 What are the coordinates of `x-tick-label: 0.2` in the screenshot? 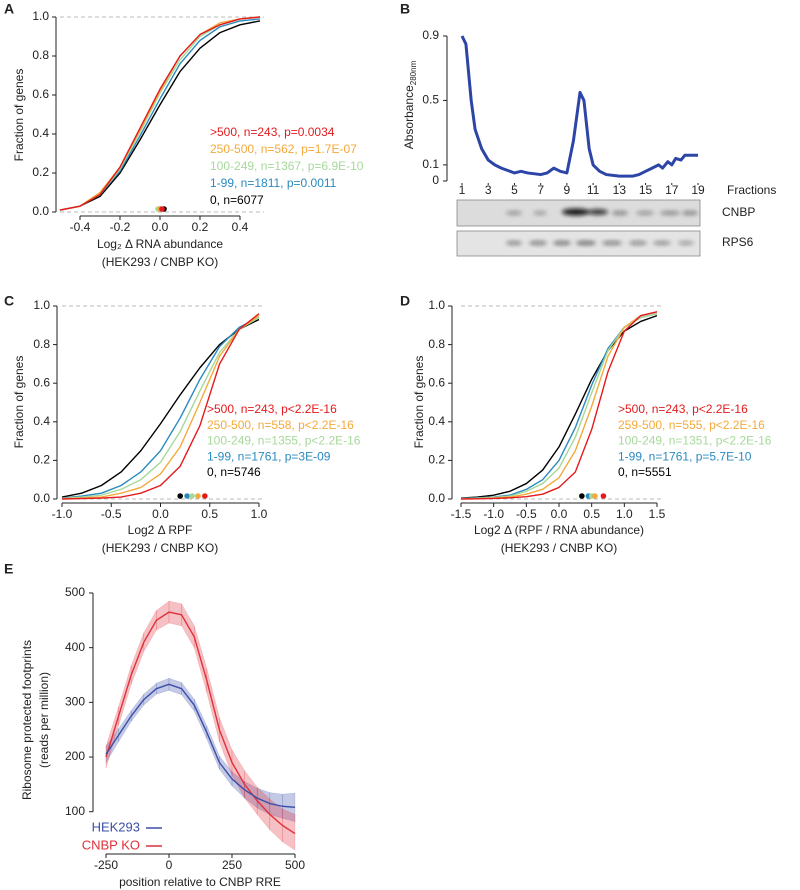 It's located at (200, 227).